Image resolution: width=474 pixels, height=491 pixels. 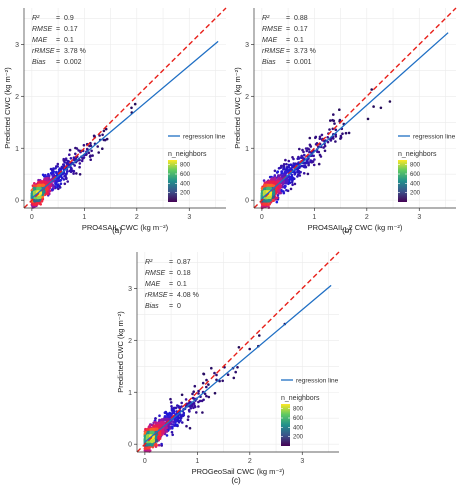 I want to click on stat-value: 0.1, so click(x=299, y=40).